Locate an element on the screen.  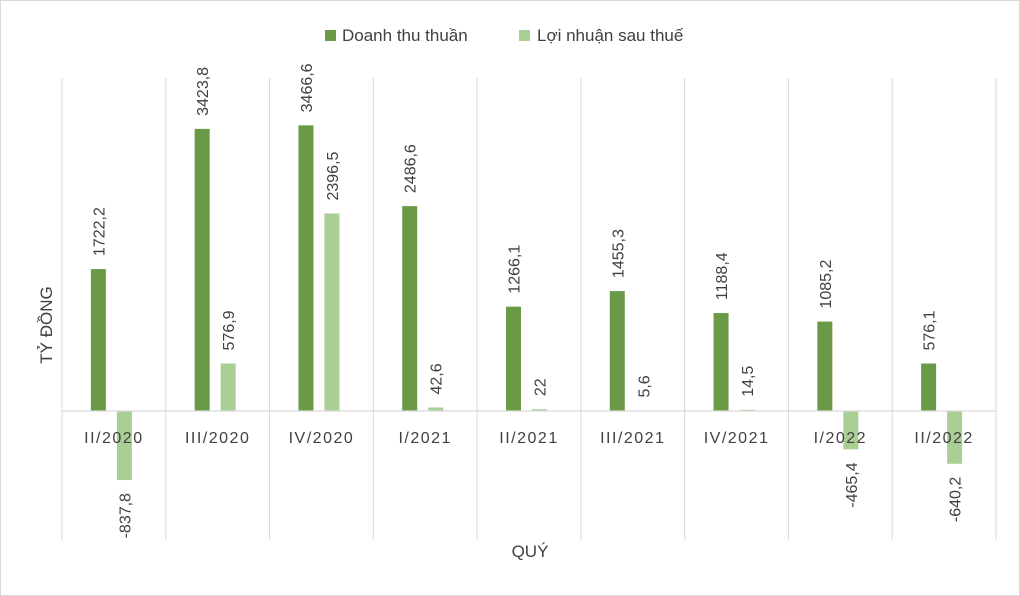
category-tick-label: II/2021 is located at coordinates (528, 438).